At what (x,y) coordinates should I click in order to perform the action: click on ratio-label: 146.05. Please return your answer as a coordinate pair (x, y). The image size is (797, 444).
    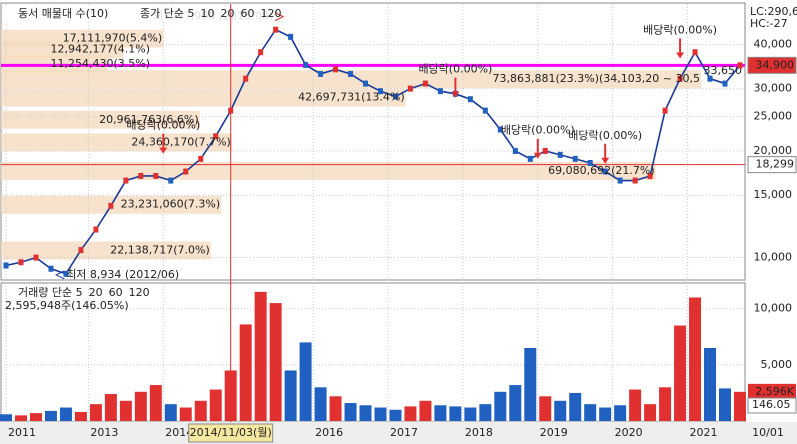
    Looking at the image, I should click on (771, 404).